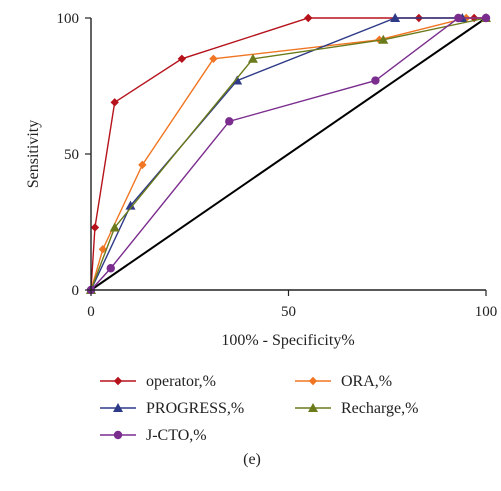 The width and height of the screenshot is (501, 491). I want to click on y-tick-label: 0, so click(76, 291).